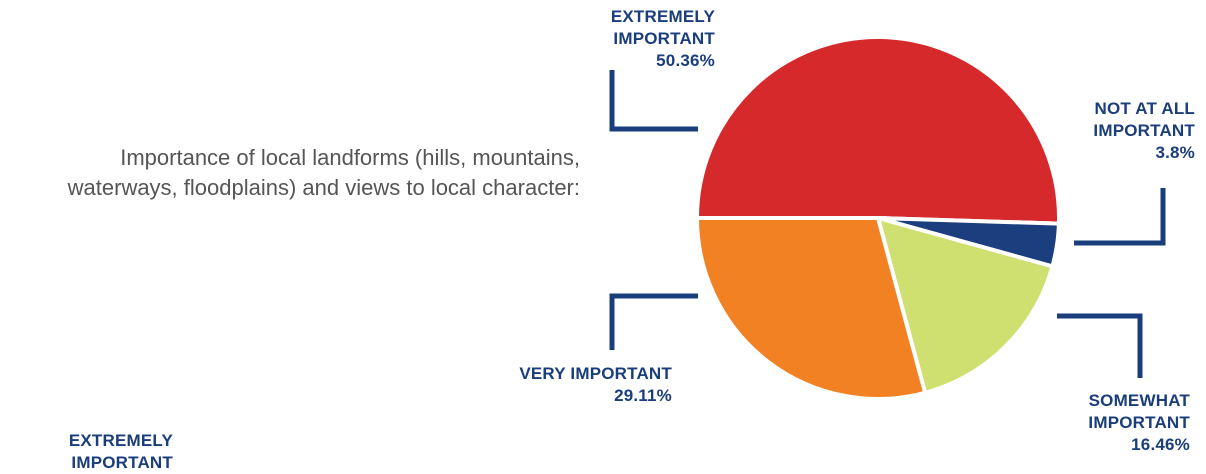 The width and height of the screenshot is (1206, 474). Describe the element at coordinates (1160, 444) in the screenshot. I see `slice-value-label: 16.46%` at that location.